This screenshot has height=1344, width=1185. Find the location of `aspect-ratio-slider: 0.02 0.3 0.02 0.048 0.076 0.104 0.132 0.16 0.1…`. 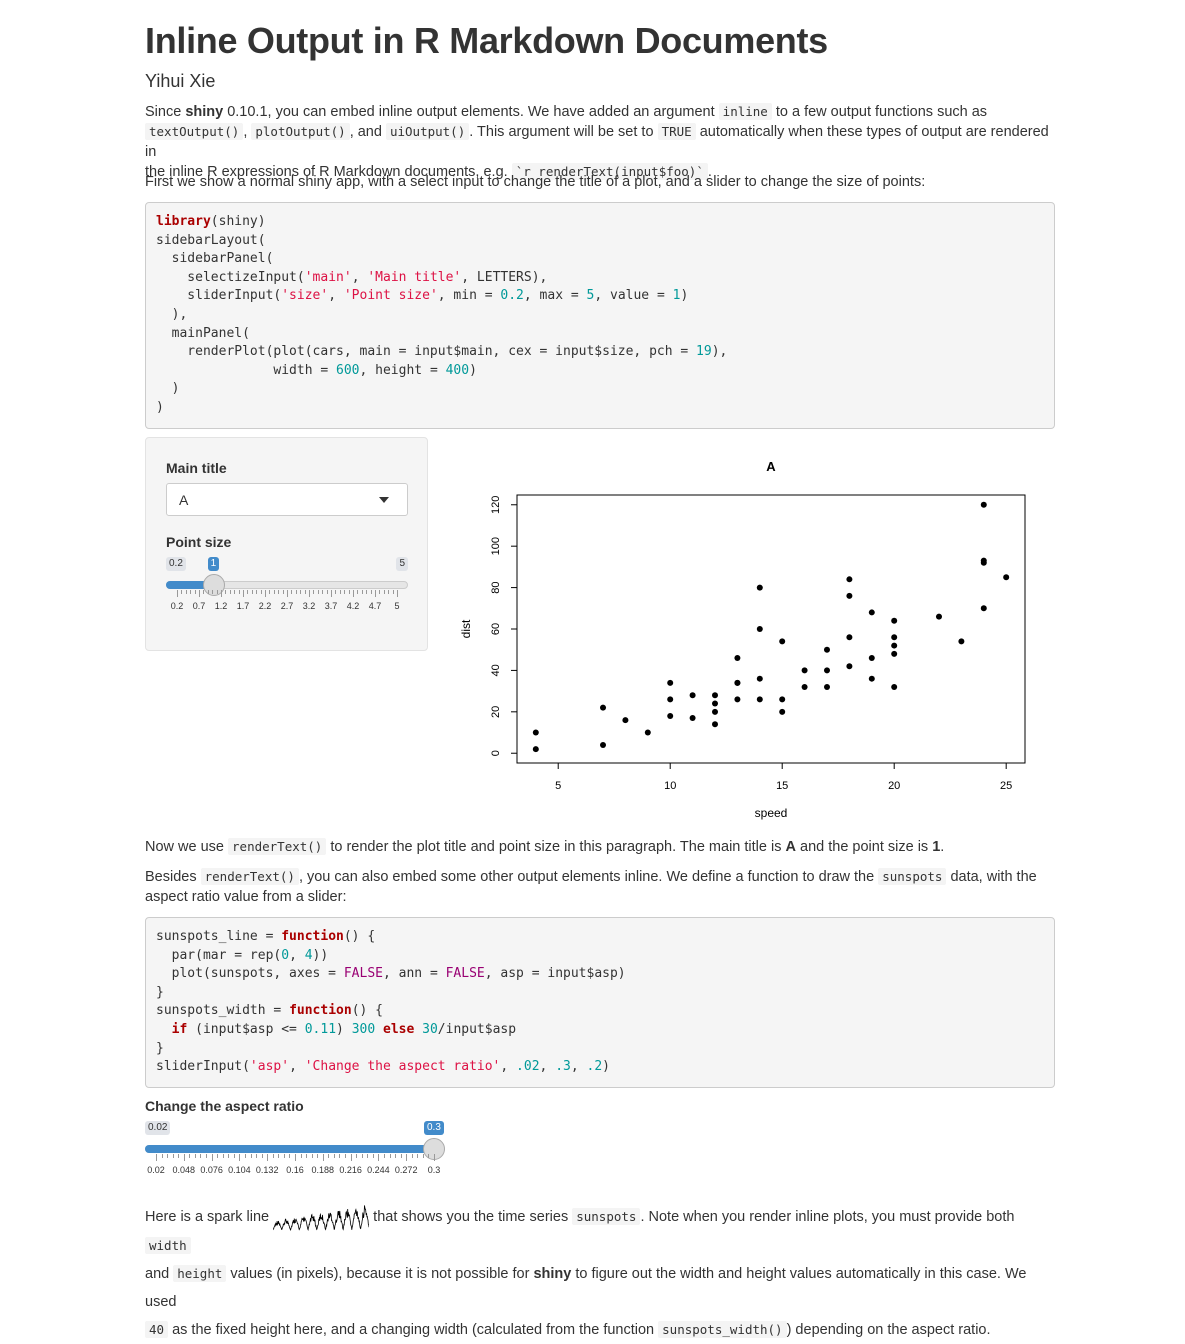

aspect-ratio-slider: 0.02 0.3 0.02 0.048 0.076 0.104 0.132 0.16 0.1… is located at coordinates (295, 1150).